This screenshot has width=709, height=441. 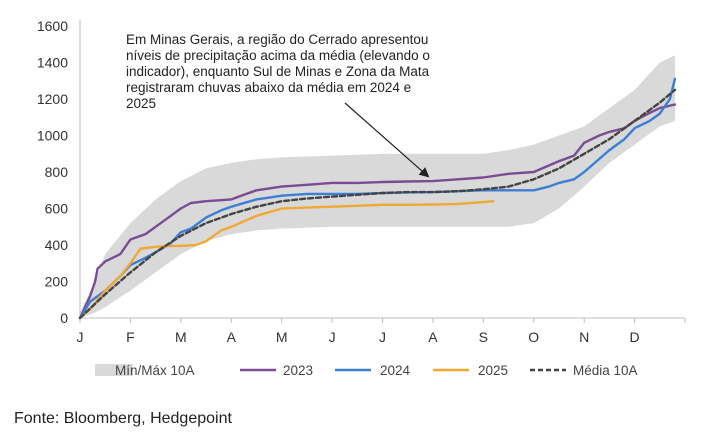 I want to click on legend-label-m-dia-10a: Média 10A, so click(x=605, y=370).